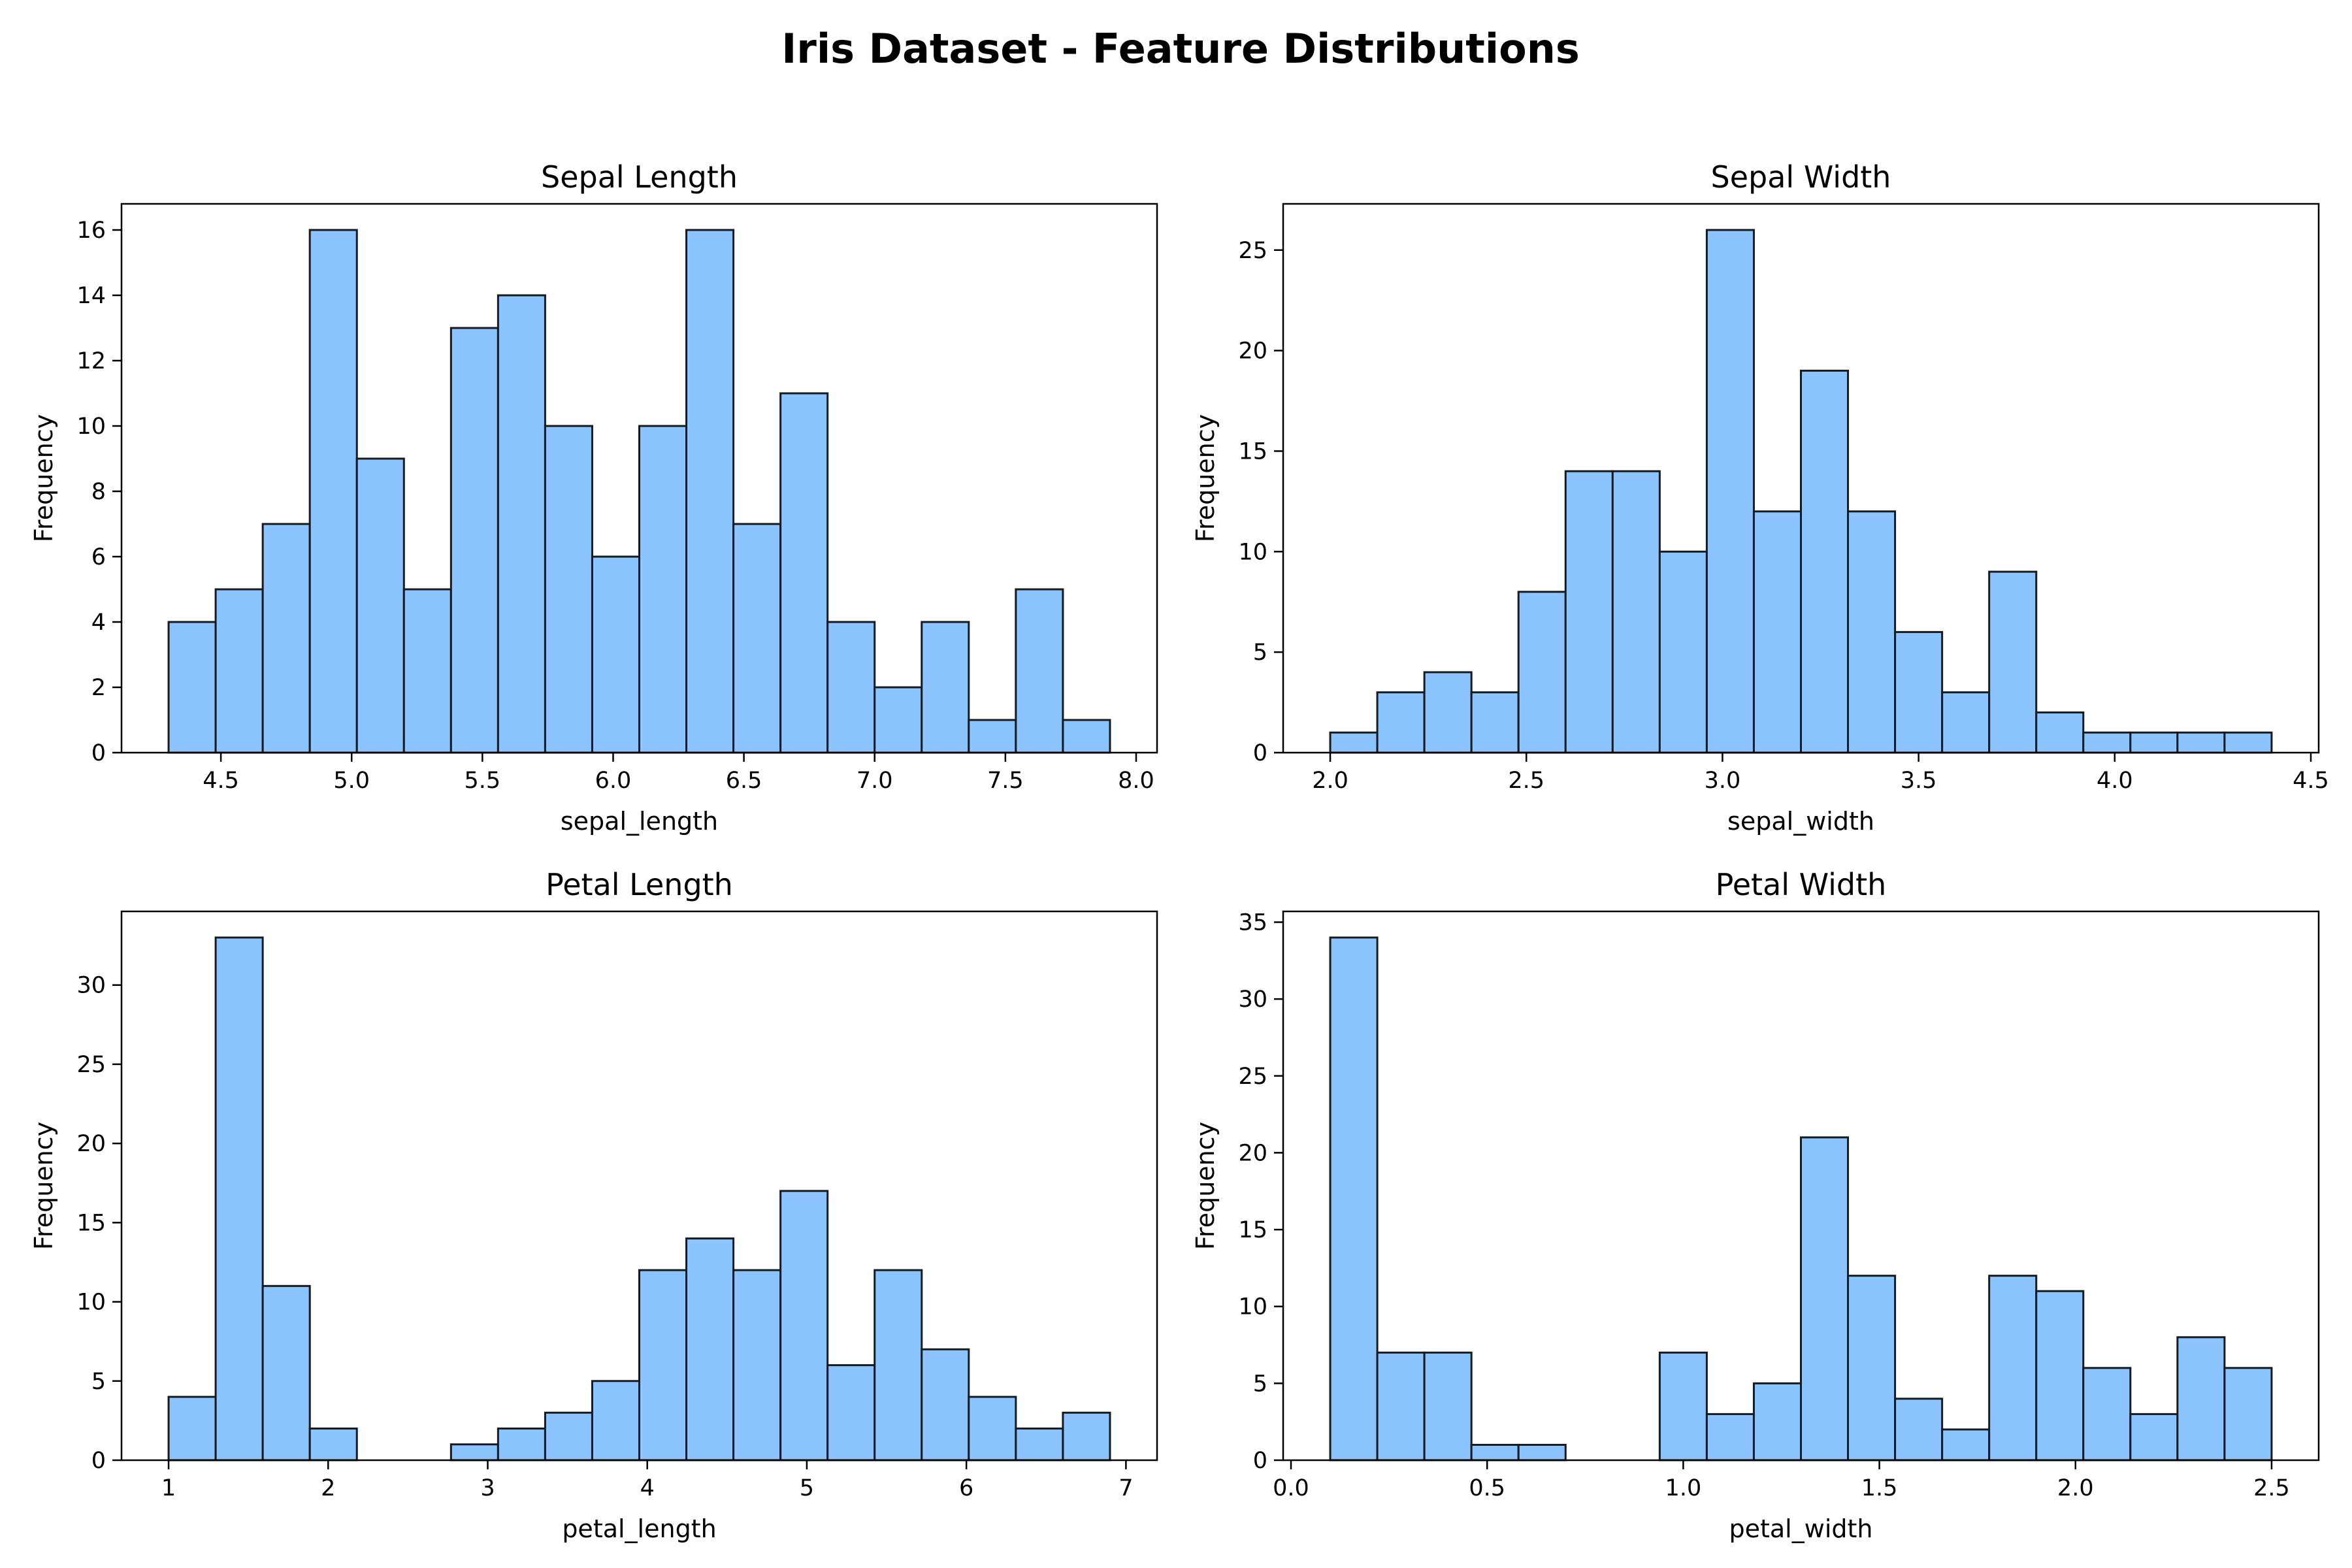  I want to click on y-axis-ticks: 0 5 10 15 20 25 30 35, so click(1260, 1191).